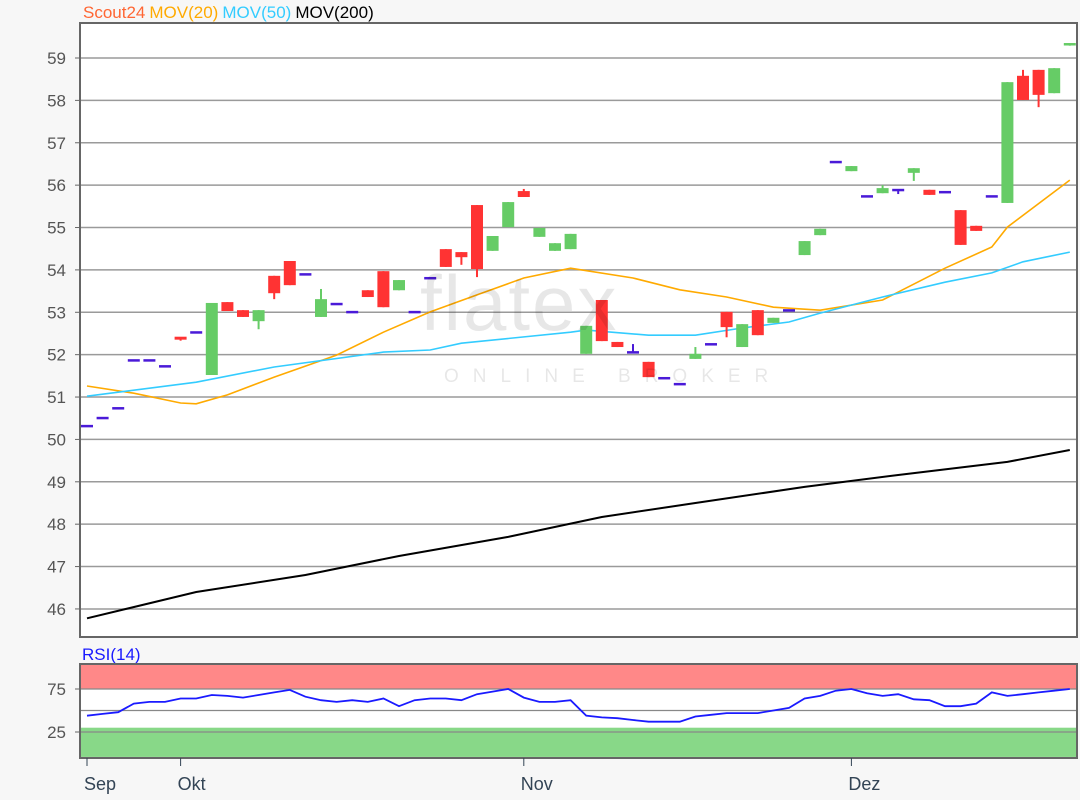  What do you see at coordinates (56, 609) in the screenshot?
I see `y-tick-label: 46` at bounding box center [56, 609].